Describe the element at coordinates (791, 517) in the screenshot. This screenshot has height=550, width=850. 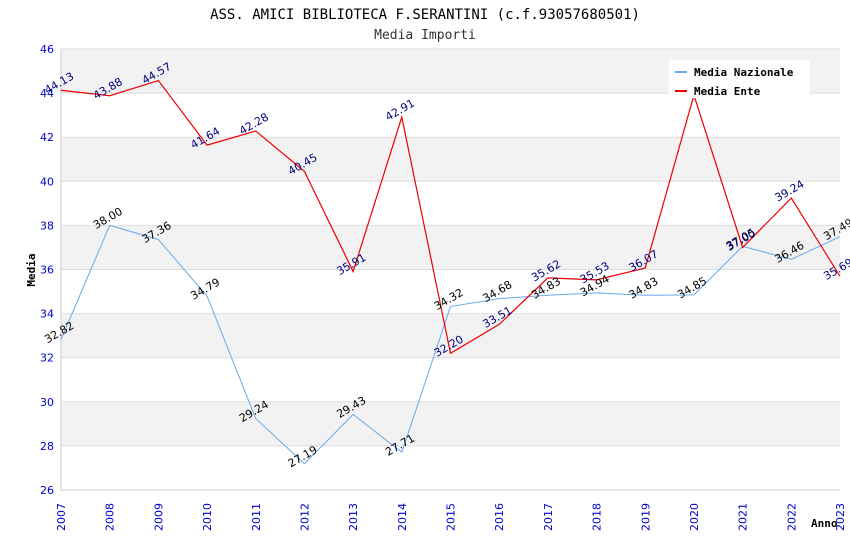
I see `x-tick-label: 2022` at that location.